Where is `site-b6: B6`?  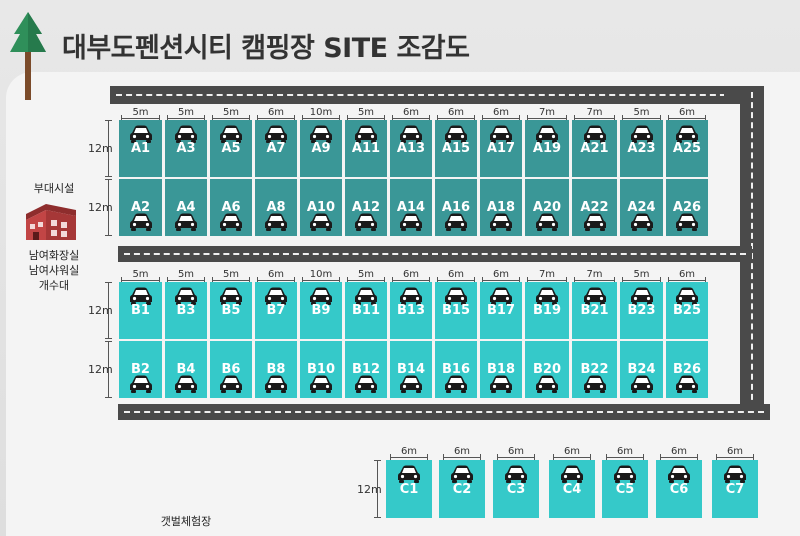 site-b6: B6 is located at coordinates (231, 369).